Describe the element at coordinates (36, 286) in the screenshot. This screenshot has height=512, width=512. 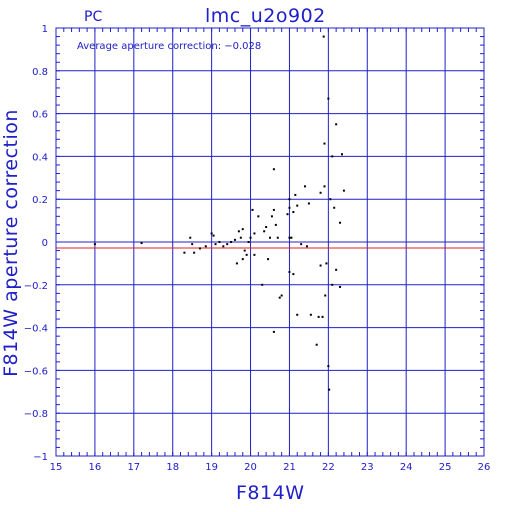
I see `y-tick-label: −0.2` at that location.